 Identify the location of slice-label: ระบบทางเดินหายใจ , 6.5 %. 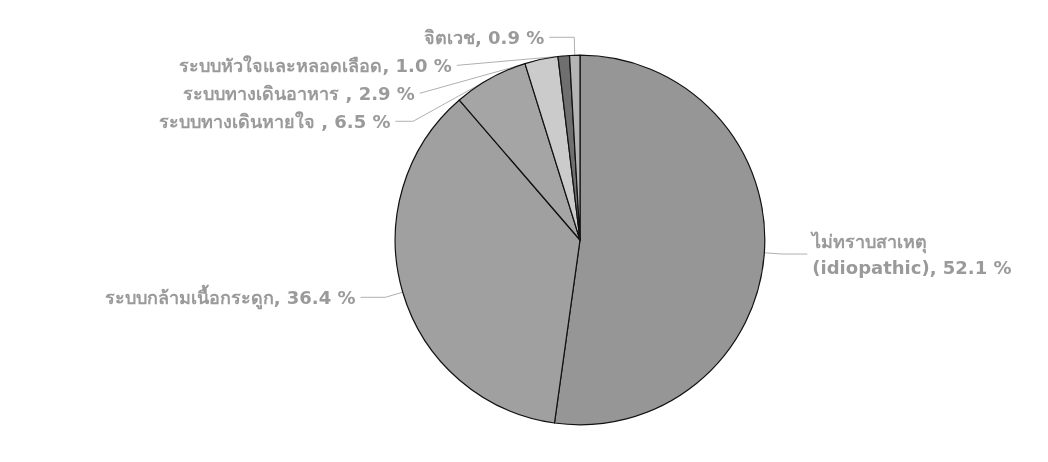
(274, 121).